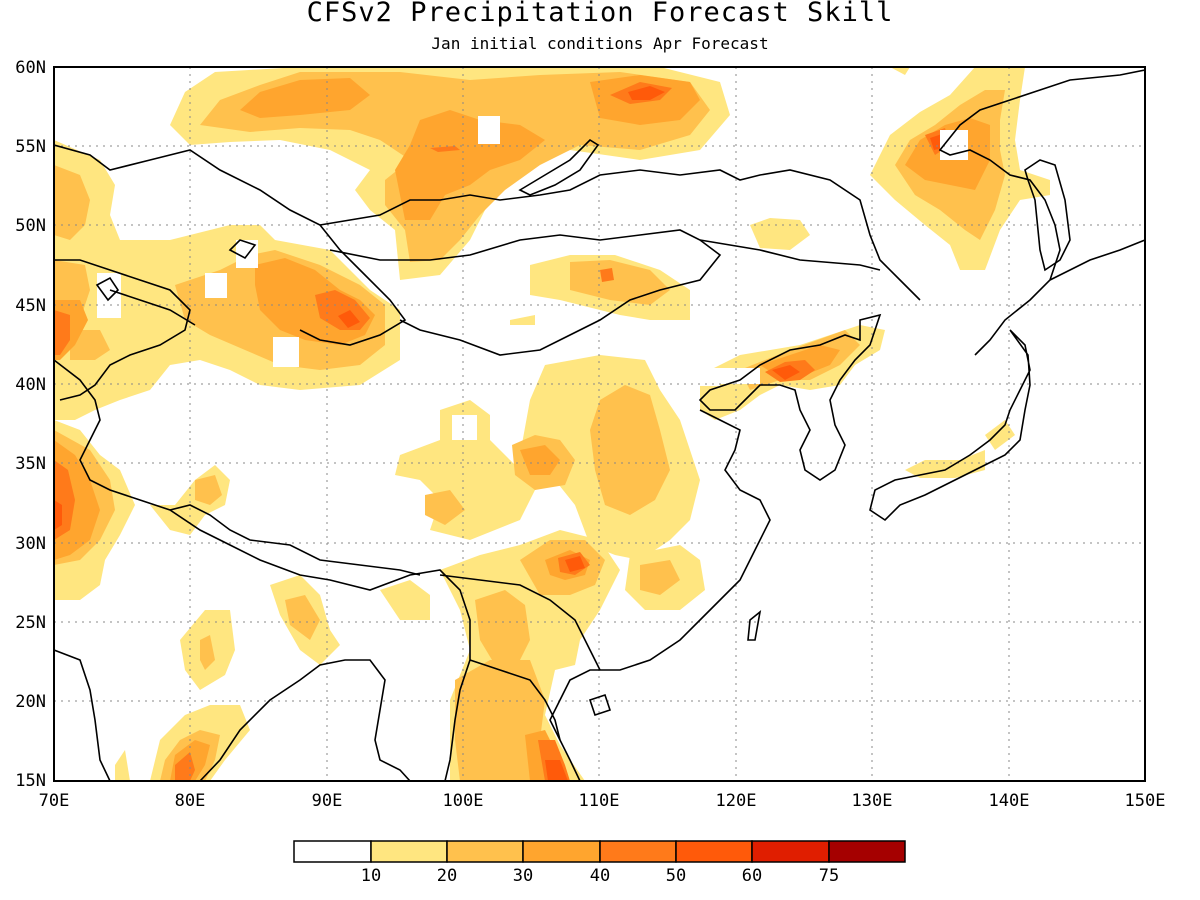 This screenshot has width=1200, height=900. What do you see at coordinates (30, 226) in the screenshot?
I see `lat-label: 50N` at bounding box center [30, 226].